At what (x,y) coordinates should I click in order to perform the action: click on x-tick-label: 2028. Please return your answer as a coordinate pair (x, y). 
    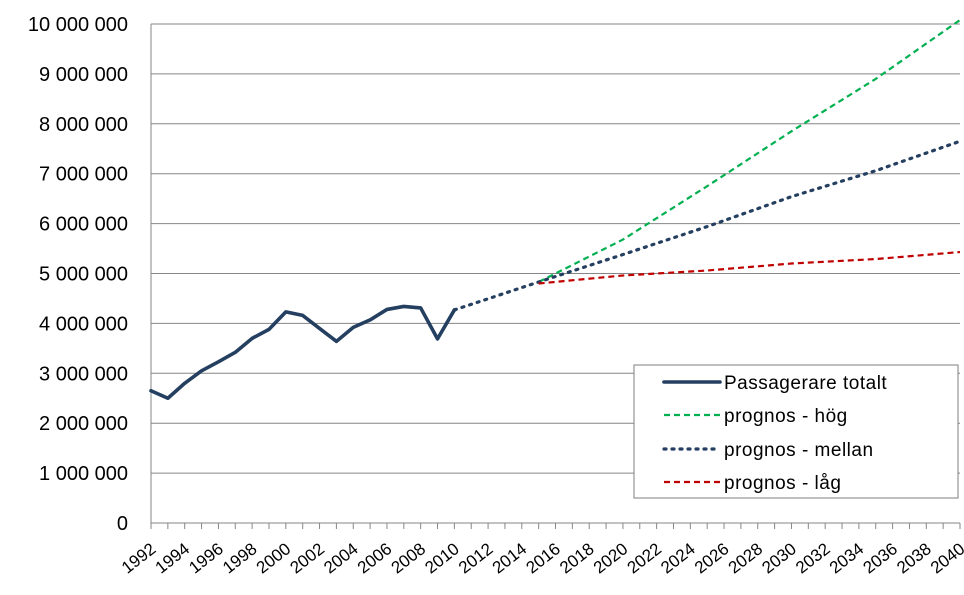
    Looking at the image, I should click on (746, 558).